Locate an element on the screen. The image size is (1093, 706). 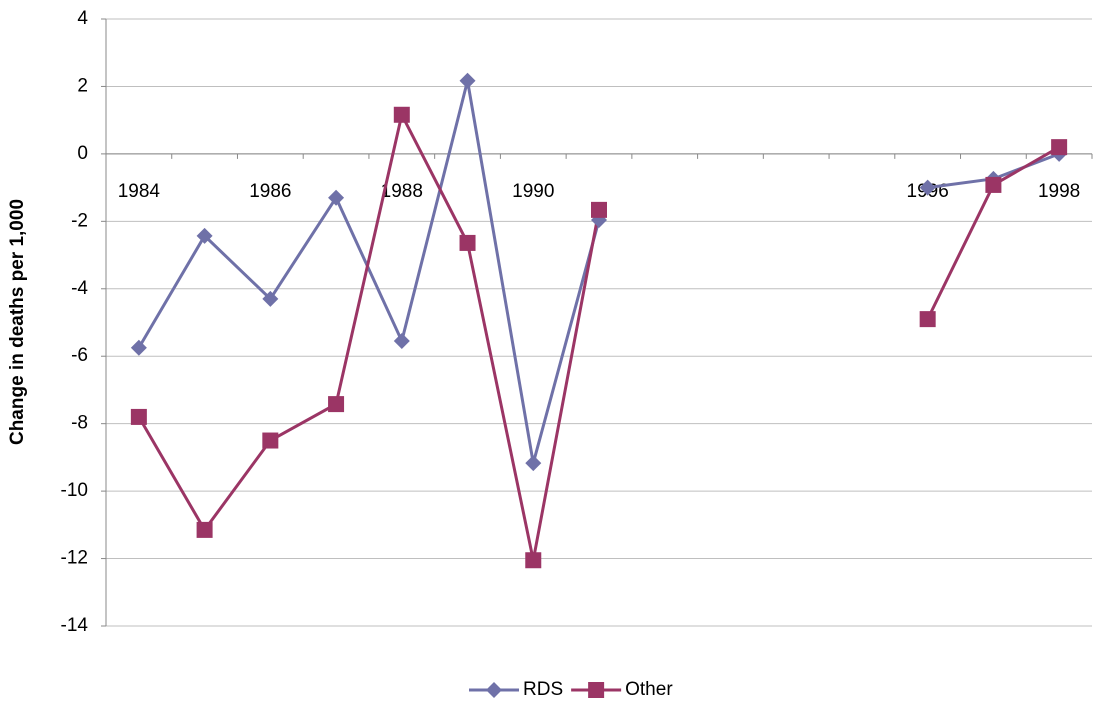
y-tick-label: 0 is located at coordinates (82, 153).